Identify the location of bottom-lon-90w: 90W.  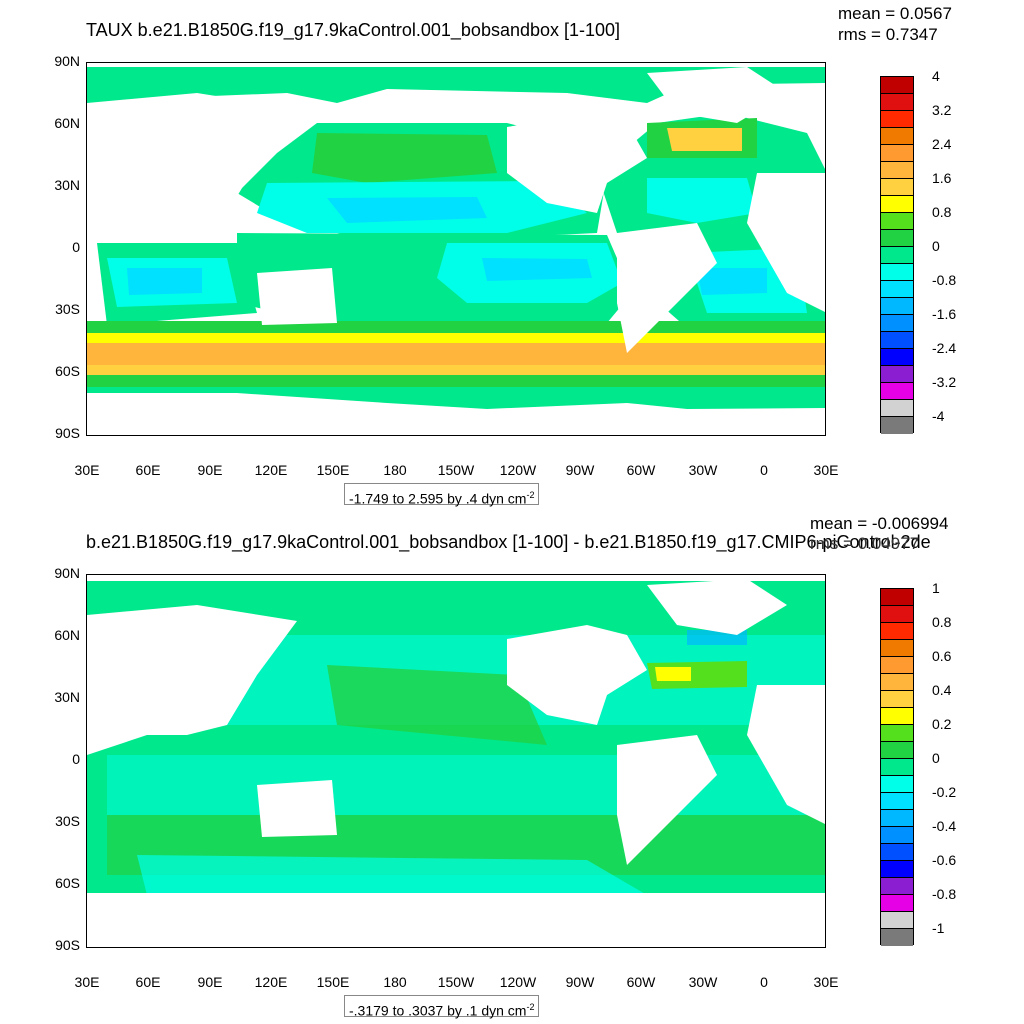
(580, 982).